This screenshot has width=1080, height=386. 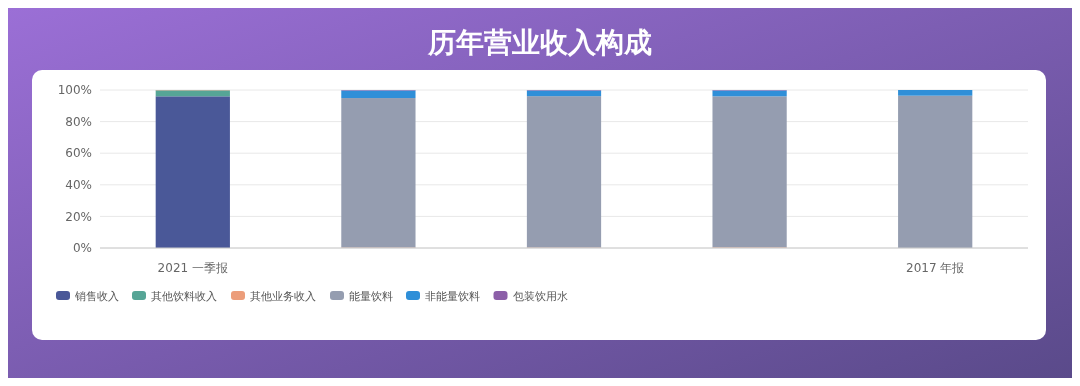 I want to click on y-tick-label: 100%, so click(x=74, y=90).